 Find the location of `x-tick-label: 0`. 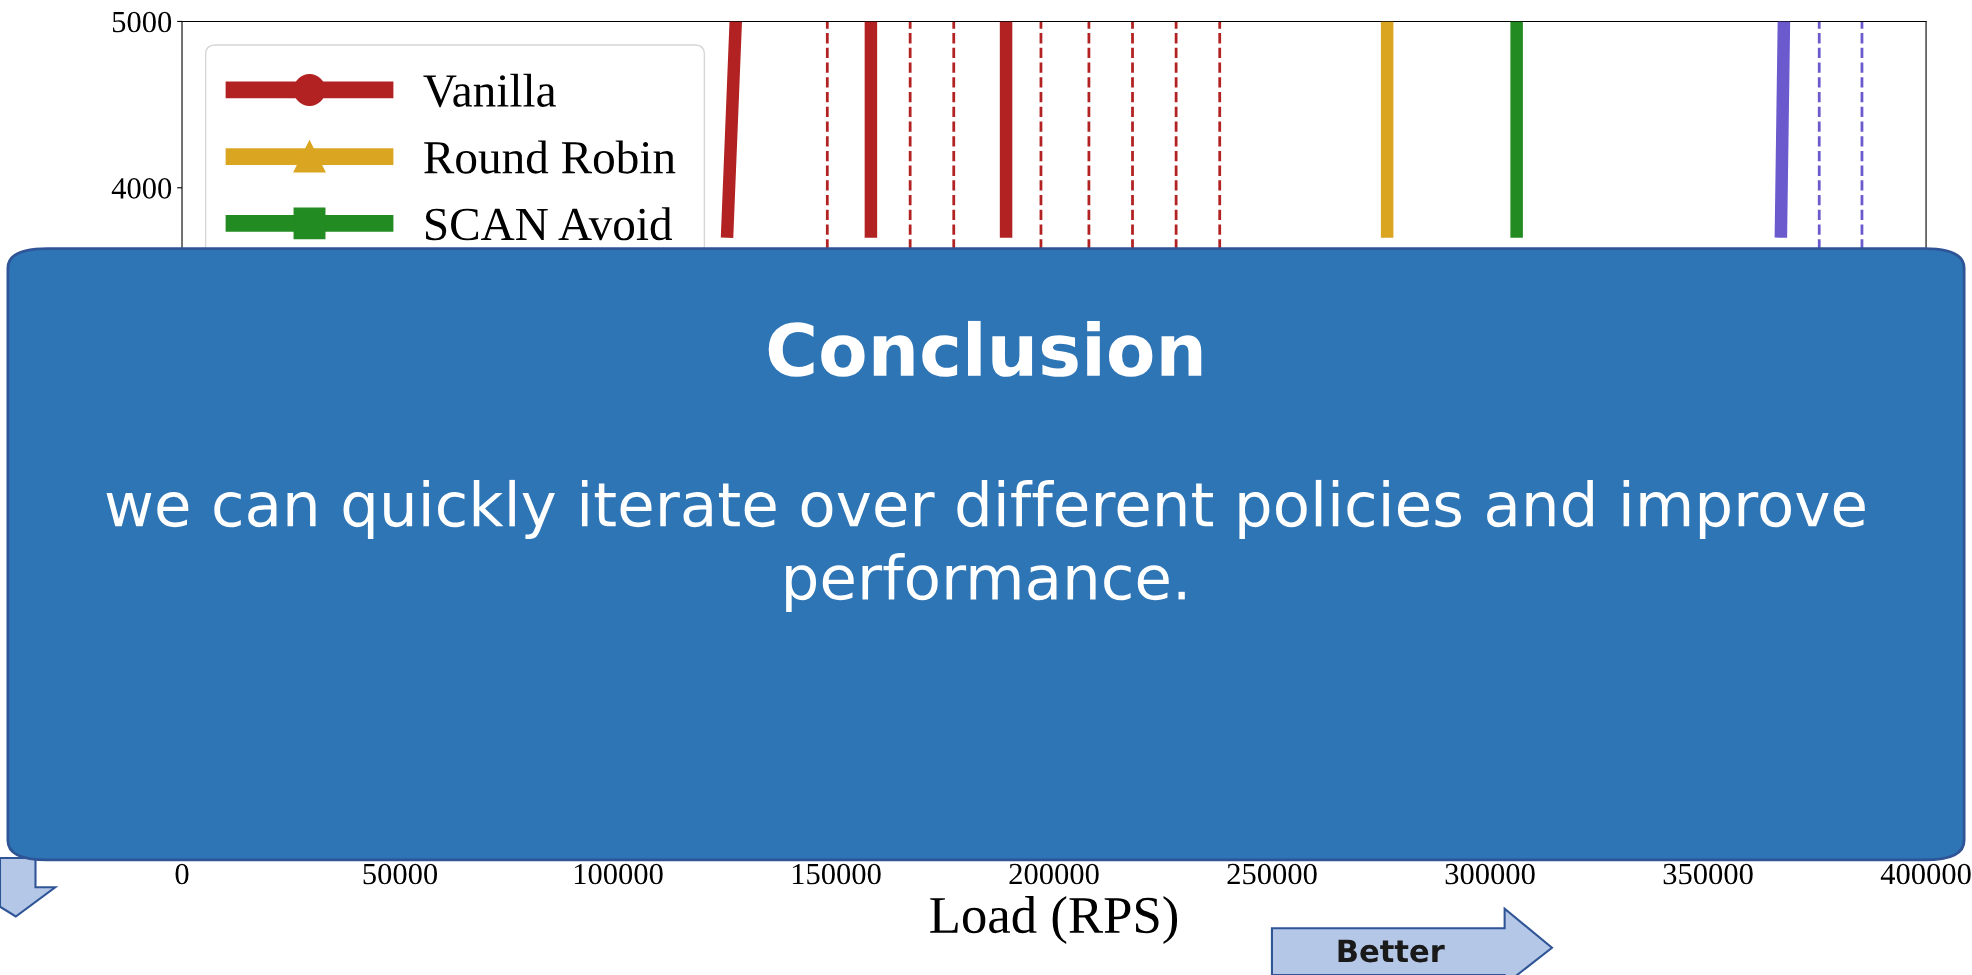

x-tick-label: 0 is located at coordinates (182, 874).